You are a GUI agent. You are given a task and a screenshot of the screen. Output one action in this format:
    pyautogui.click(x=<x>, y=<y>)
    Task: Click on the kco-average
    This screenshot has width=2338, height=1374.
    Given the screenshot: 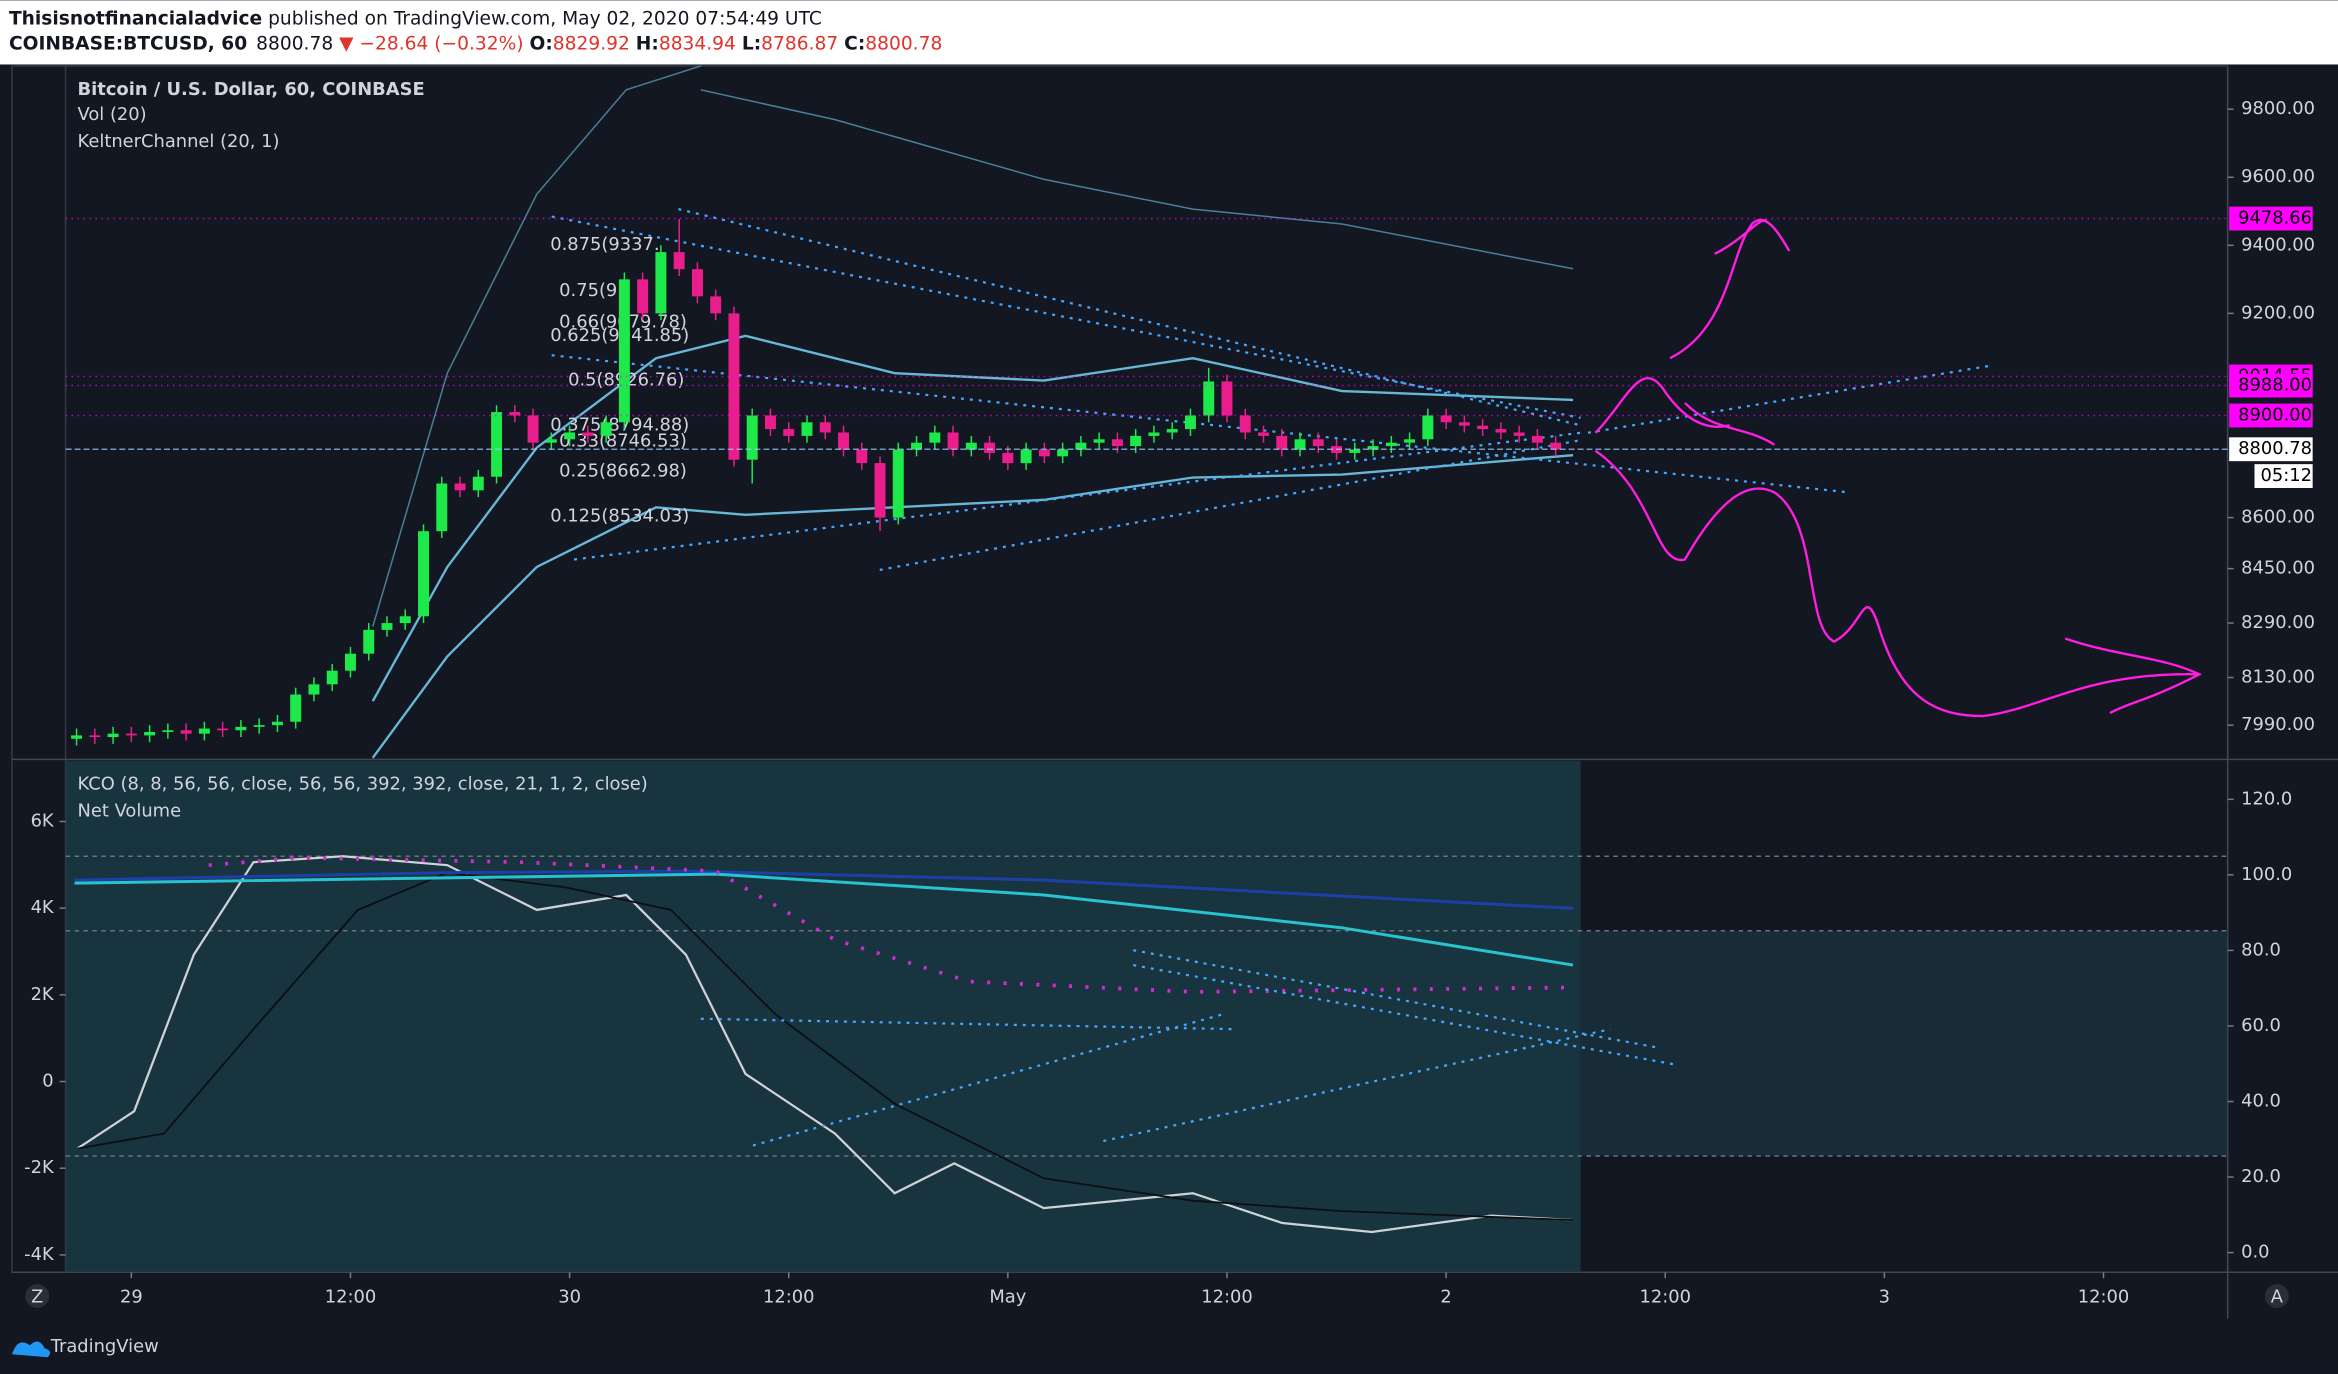 What is the action you would take?
    pyautogui.click(x=824, y=919)
    